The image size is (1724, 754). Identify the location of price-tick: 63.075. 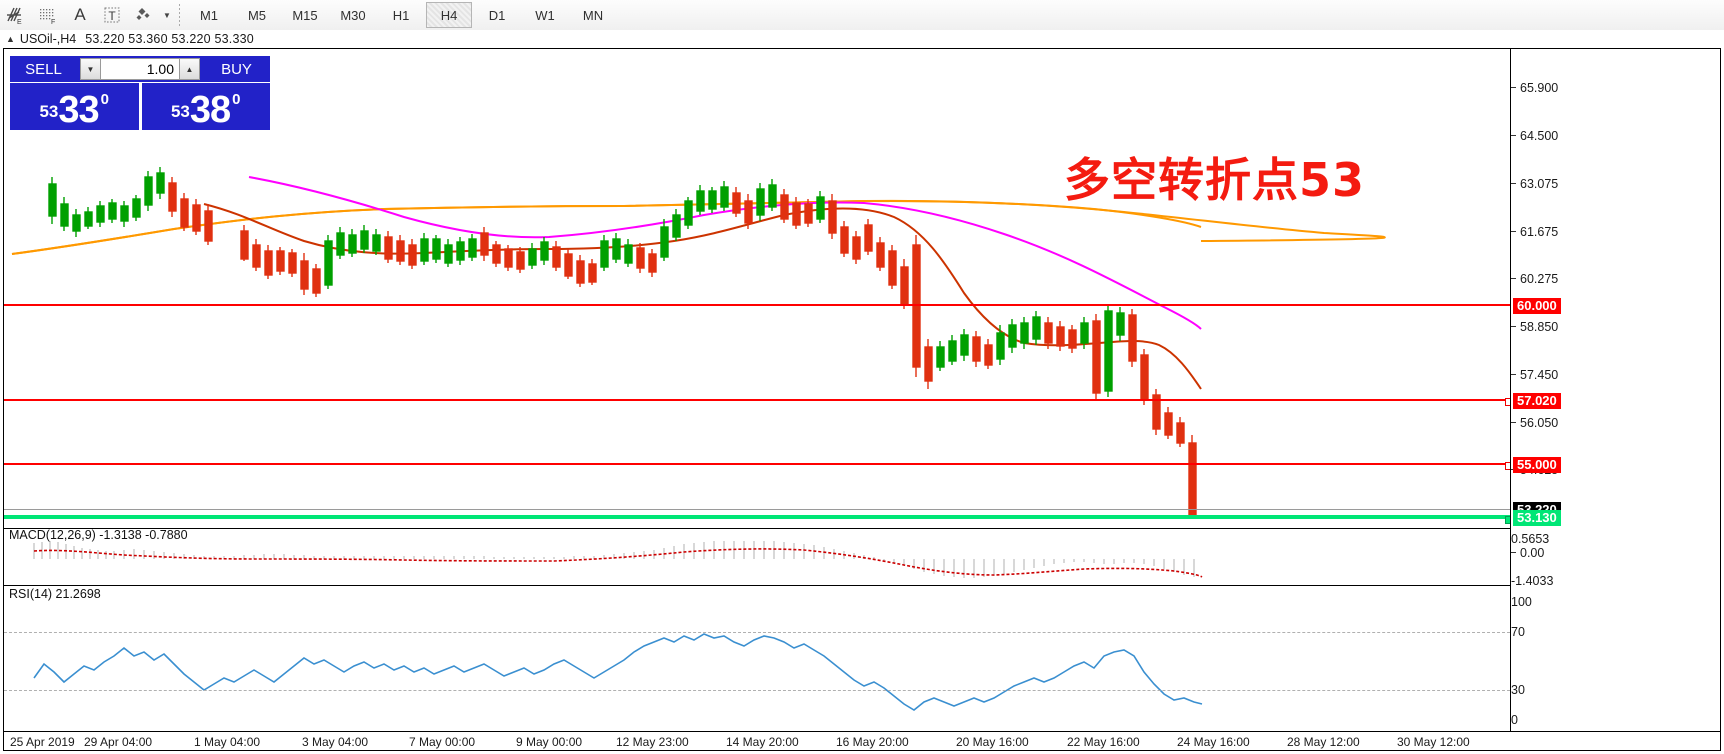
(1534, 184).